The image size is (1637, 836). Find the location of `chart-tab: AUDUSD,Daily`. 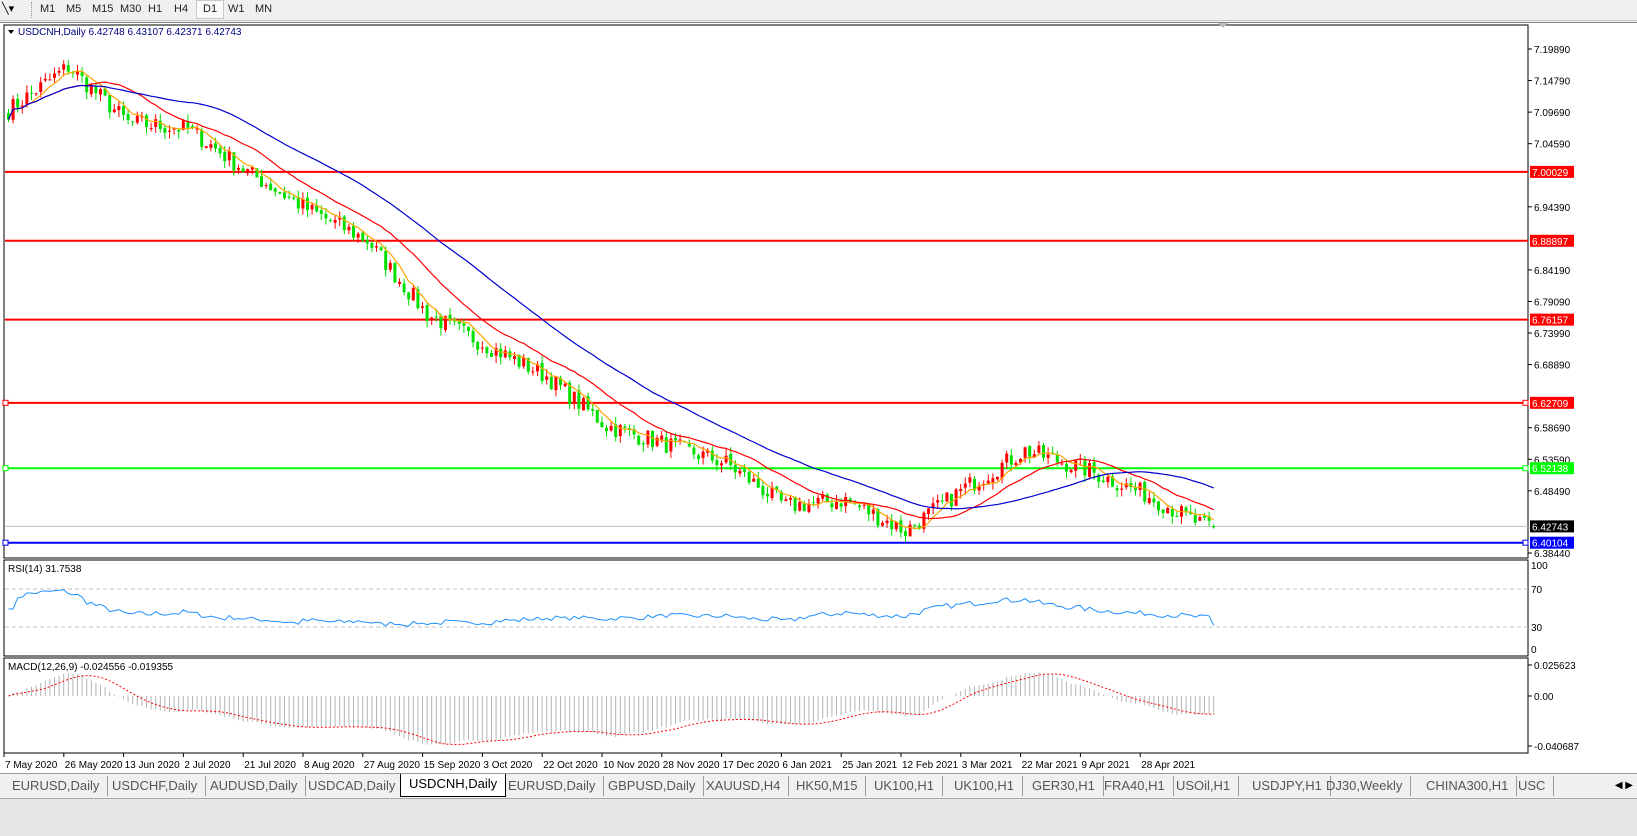

chart-tab: AUDUSD,Daily is located at coordinates (254, 786).